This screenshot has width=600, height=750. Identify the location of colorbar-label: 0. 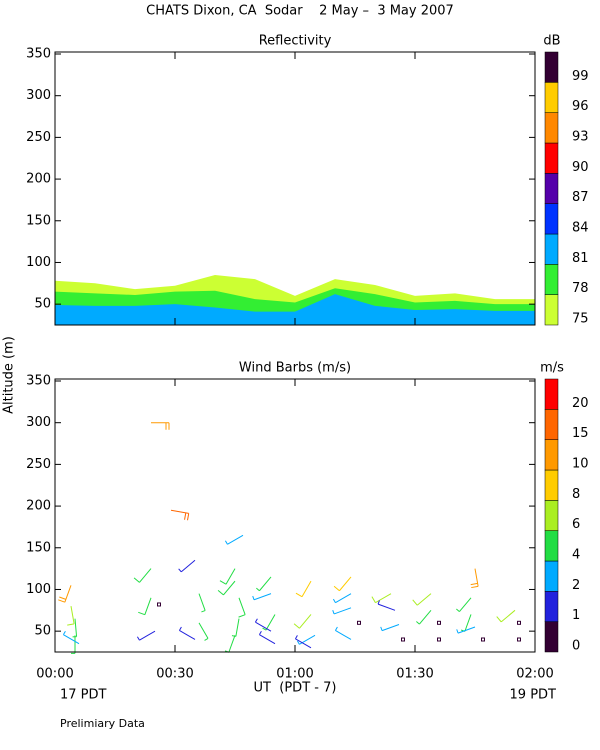
(576, 646).